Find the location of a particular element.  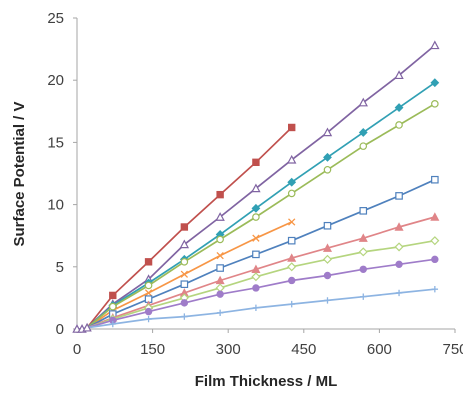

x-tick-label: 750 is located at coordinates (452, 349).